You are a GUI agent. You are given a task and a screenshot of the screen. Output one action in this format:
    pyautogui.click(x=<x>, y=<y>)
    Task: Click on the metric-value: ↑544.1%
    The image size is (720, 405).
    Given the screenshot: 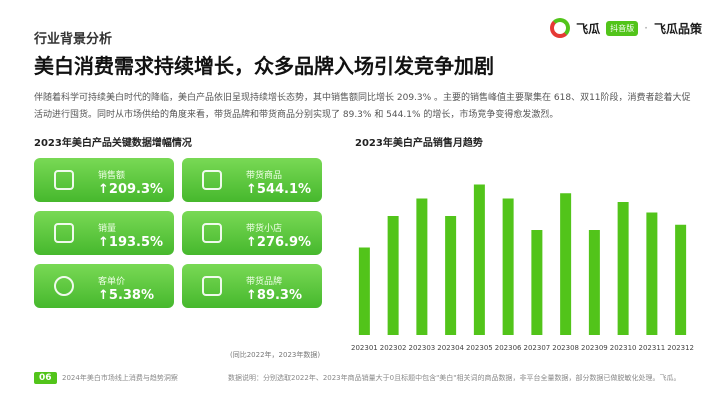 What is the action you would take?
    pyautogui.click(x=279, y=189)
    